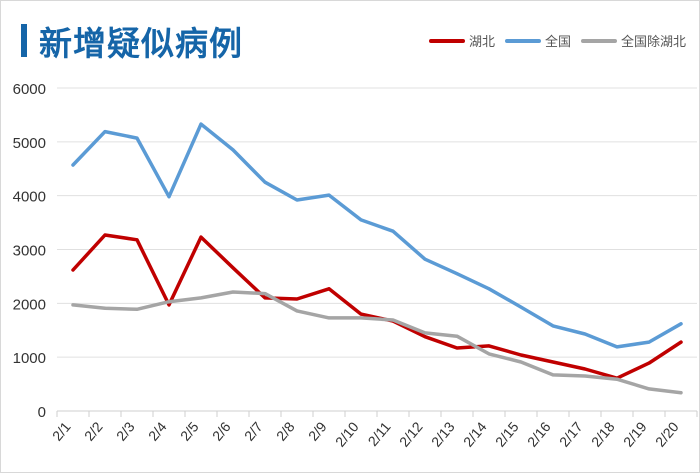  Describe the element at coordinates (635, 433) in the screenshot. I see `x-tick-label: 2/19` at that location.